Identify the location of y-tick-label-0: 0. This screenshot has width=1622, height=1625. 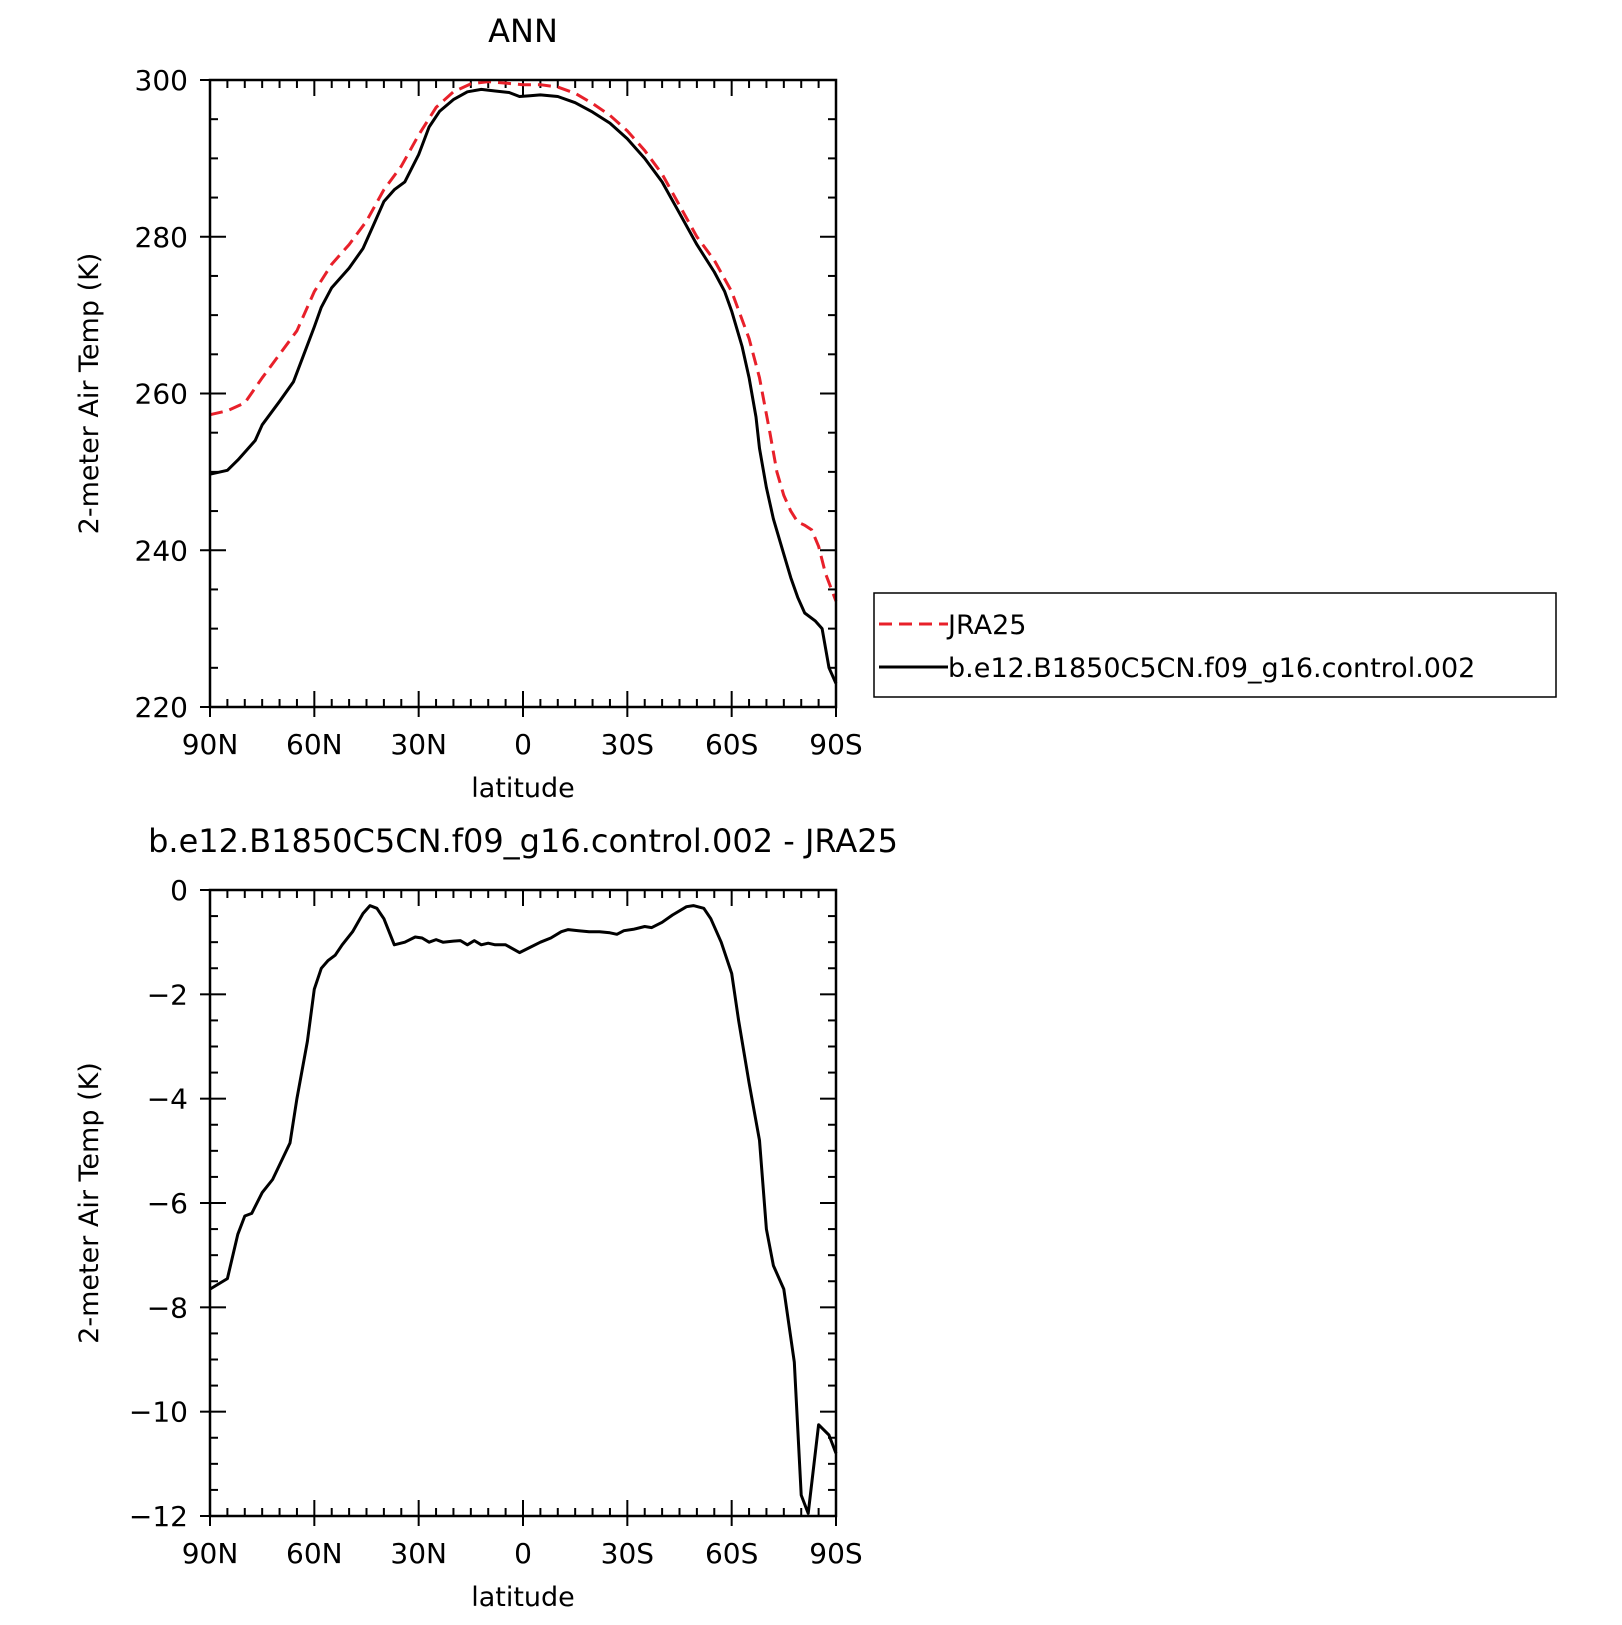
(179, 890).